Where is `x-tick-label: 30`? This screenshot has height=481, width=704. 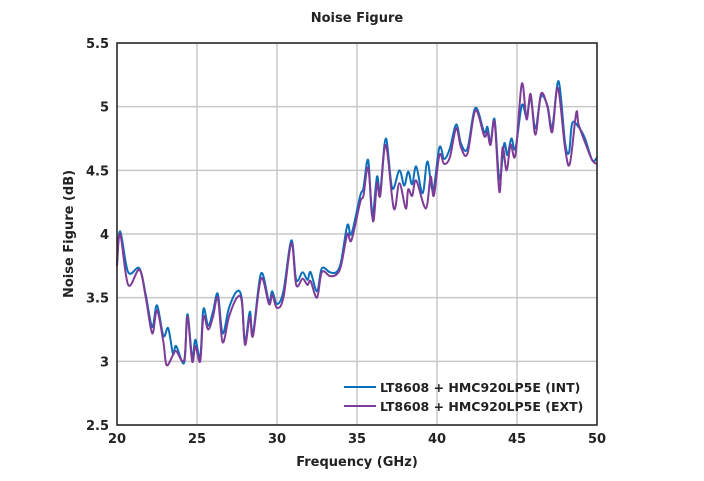
x-tick-label: 30 is located at coordinates (277, 439).